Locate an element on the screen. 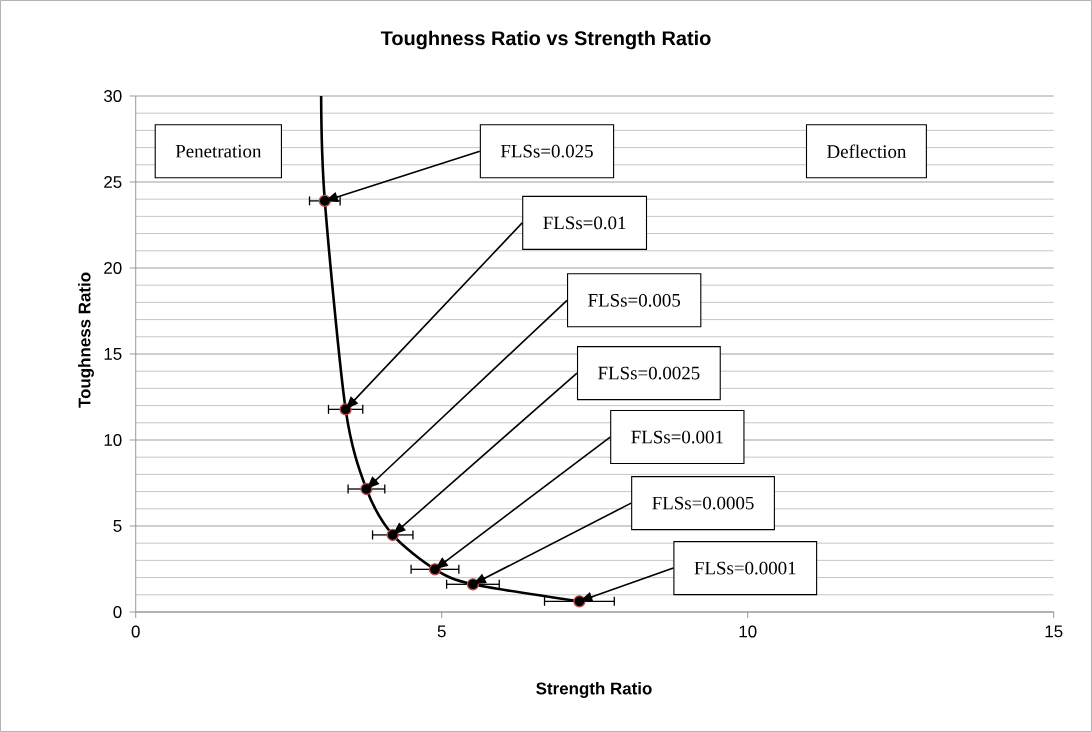 This screenshot has height=732, width=1092. y-tick-label: 0 is located at coordinates (117, 611).